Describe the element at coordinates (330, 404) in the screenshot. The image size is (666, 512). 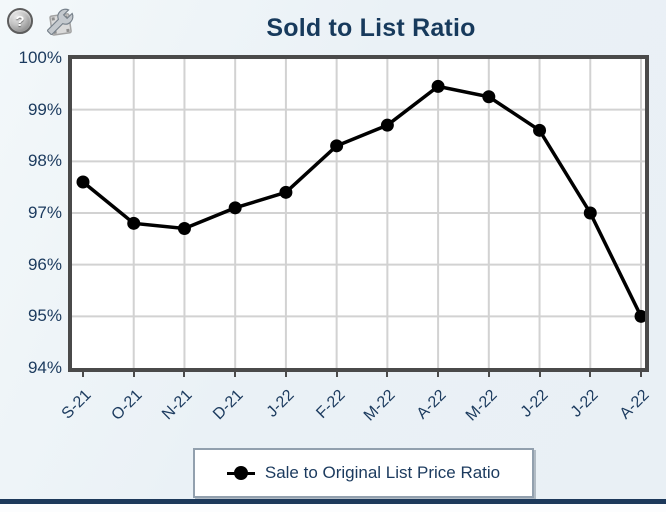
I see `x-tick-label: F-22` at that location.